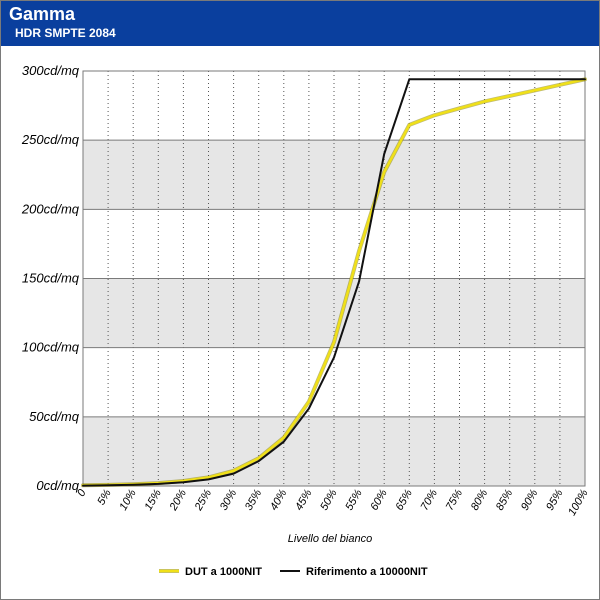 This screenshot has height=600, width=600. I want to click on chart-title: Gamma, so click(42, 14).